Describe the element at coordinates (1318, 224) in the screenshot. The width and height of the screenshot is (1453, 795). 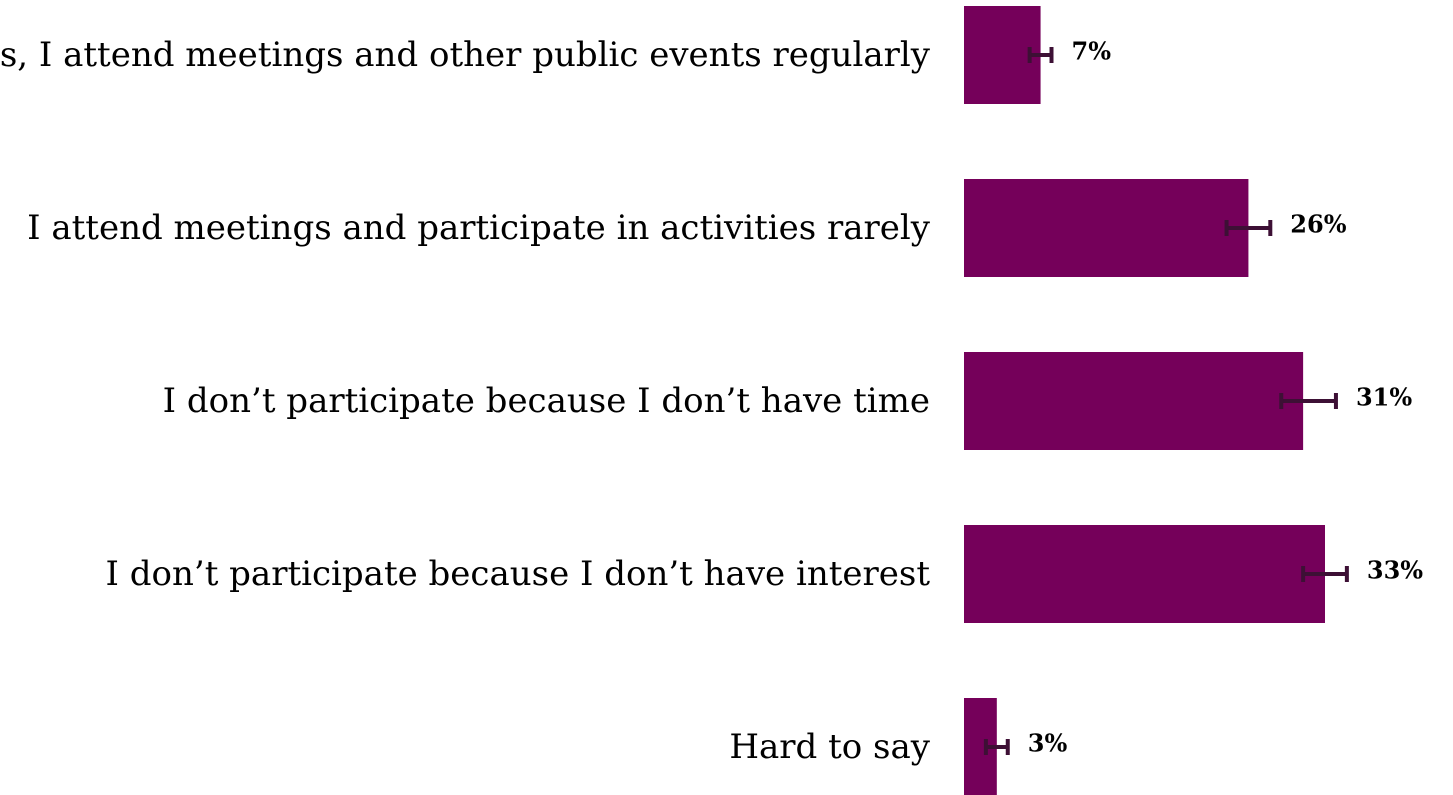
I see `value-label: 26%` at that location.